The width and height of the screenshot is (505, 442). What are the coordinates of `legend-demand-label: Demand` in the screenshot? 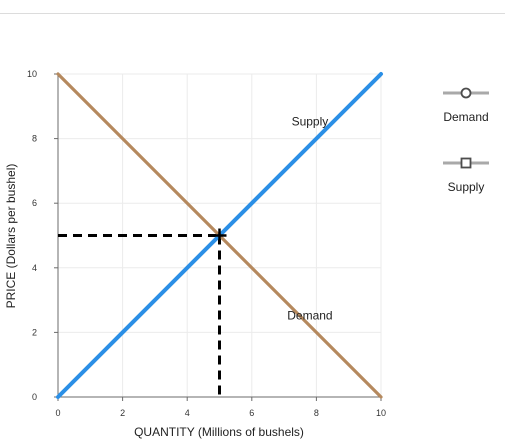 It's located at (466, 117).